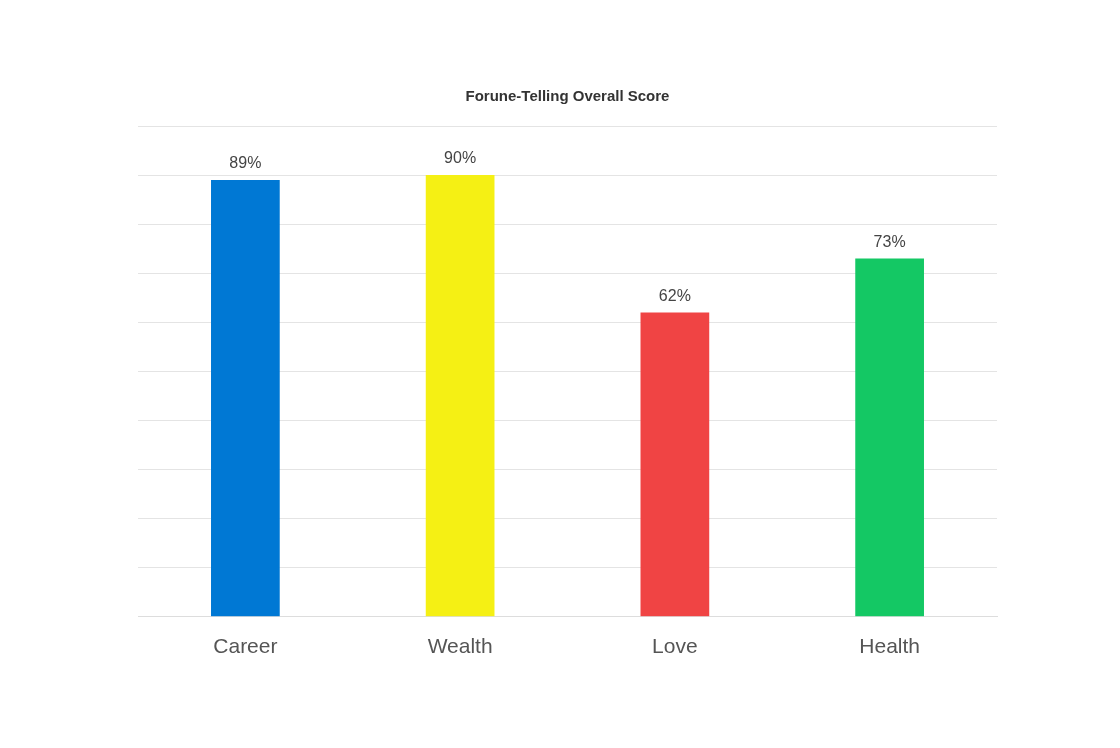 Image resolution: width=1120 pixels, height=748 pixels. What do you see at coordinates (889, 241) in the screenshot?
I see `data-label: 73%` at bounding box center [889, 241].